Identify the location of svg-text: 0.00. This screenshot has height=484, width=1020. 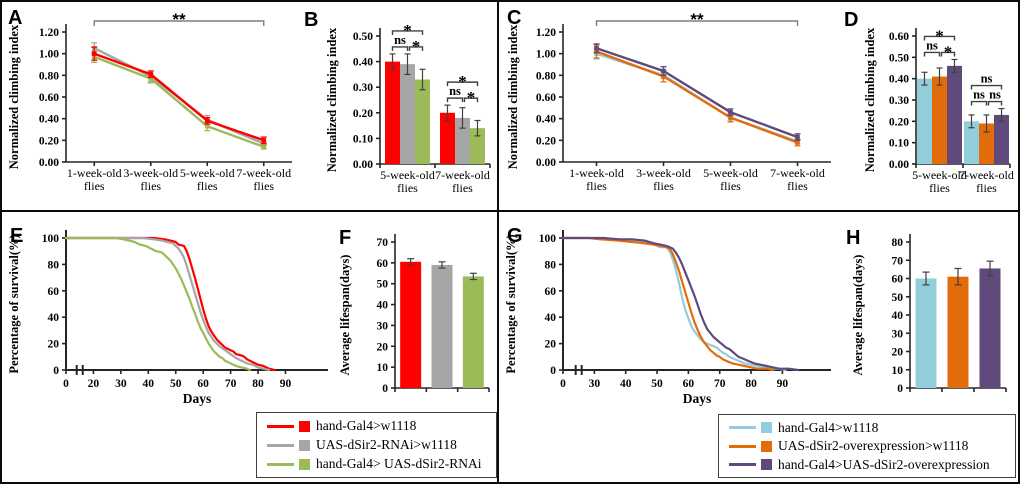
(899, 165).